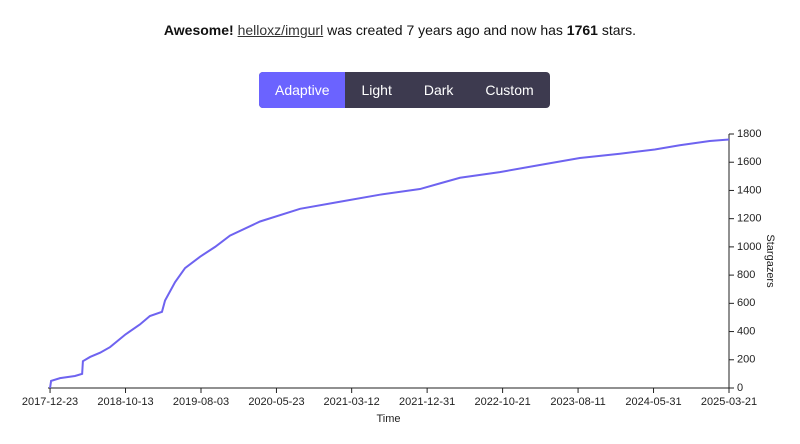 The height and width of the screenshot is (444, 800). I want to click on theme-tab: Dark, so click(438, 90).